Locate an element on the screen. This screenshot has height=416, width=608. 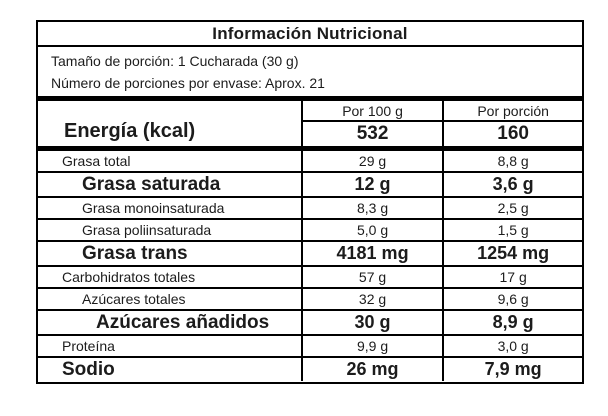
table-row: Proteína 9,9 g 3,0 g is located at coordinates (310, 345).